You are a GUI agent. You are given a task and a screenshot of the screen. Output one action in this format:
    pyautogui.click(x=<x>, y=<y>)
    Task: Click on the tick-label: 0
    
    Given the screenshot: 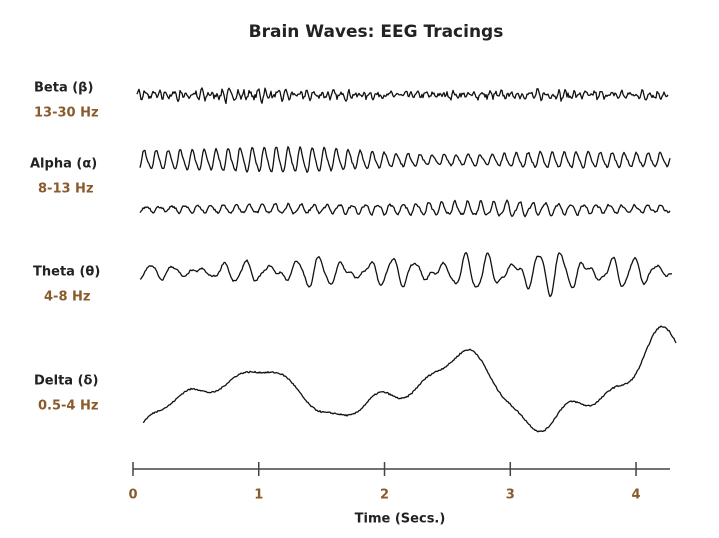 What is the action you would take?
    pyautogui.click(x=132, y=495)
    